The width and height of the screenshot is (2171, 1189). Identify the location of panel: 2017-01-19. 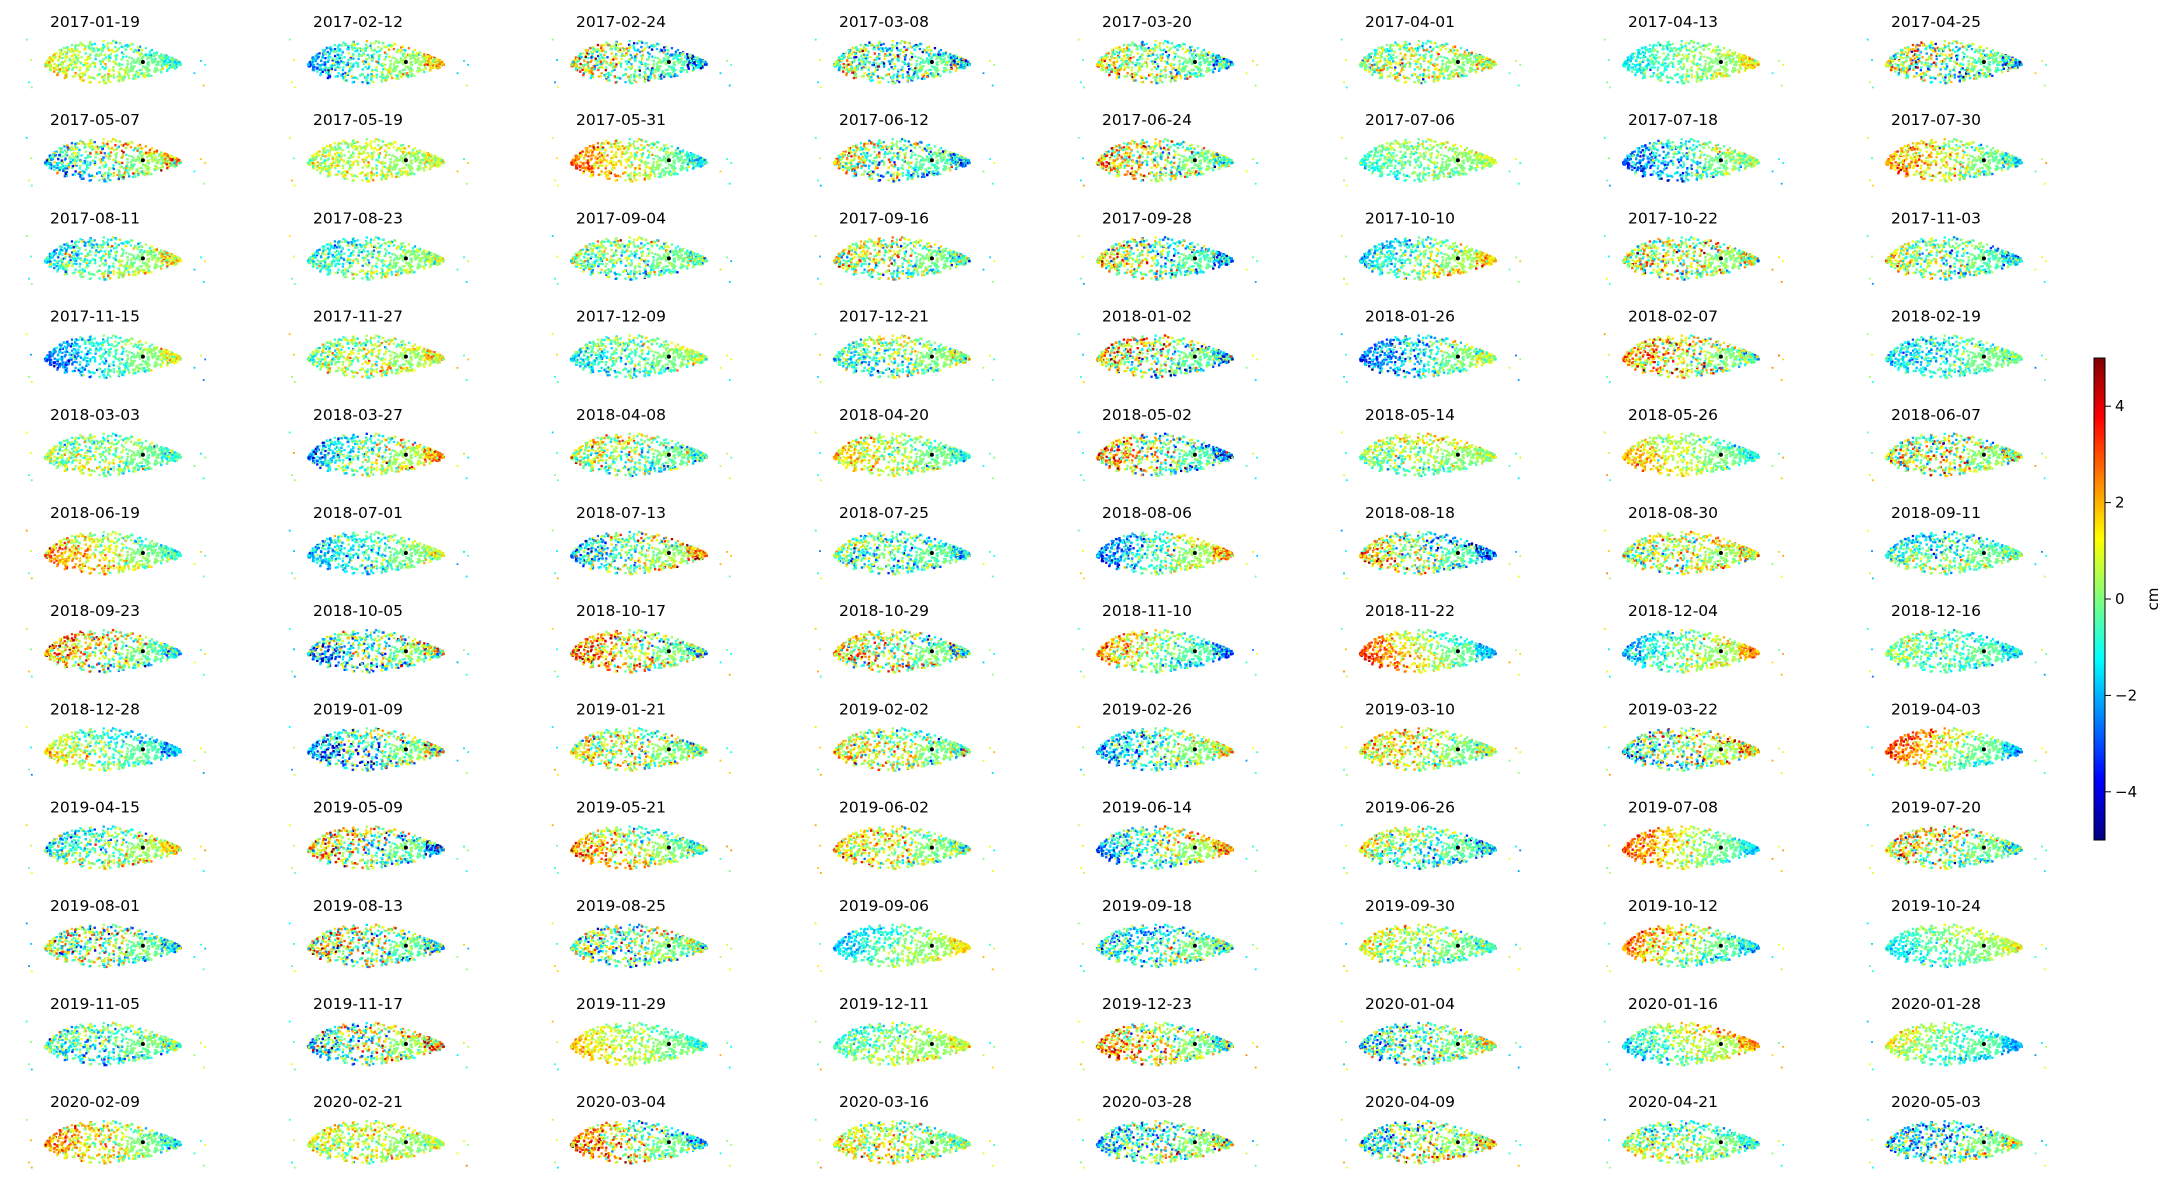
(116, 50).